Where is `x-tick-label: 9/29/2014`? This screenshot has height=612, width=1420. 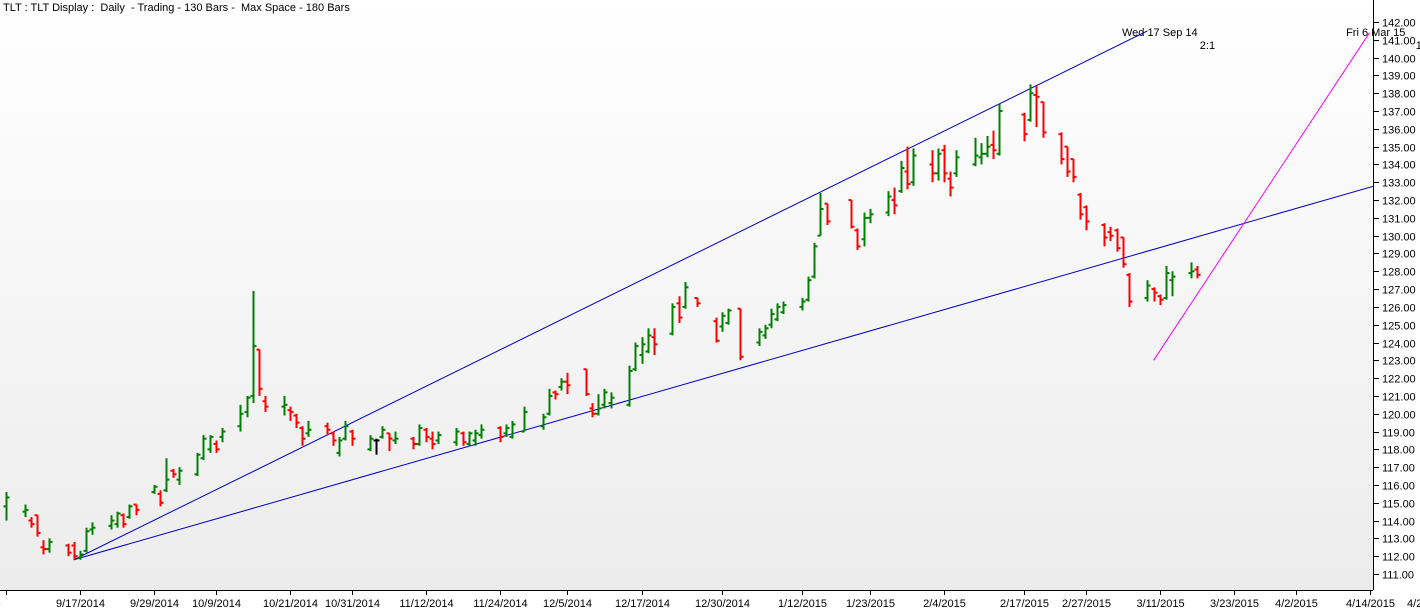 x-tick-label: 9/29/2014 is located at coordinates (154, 604).